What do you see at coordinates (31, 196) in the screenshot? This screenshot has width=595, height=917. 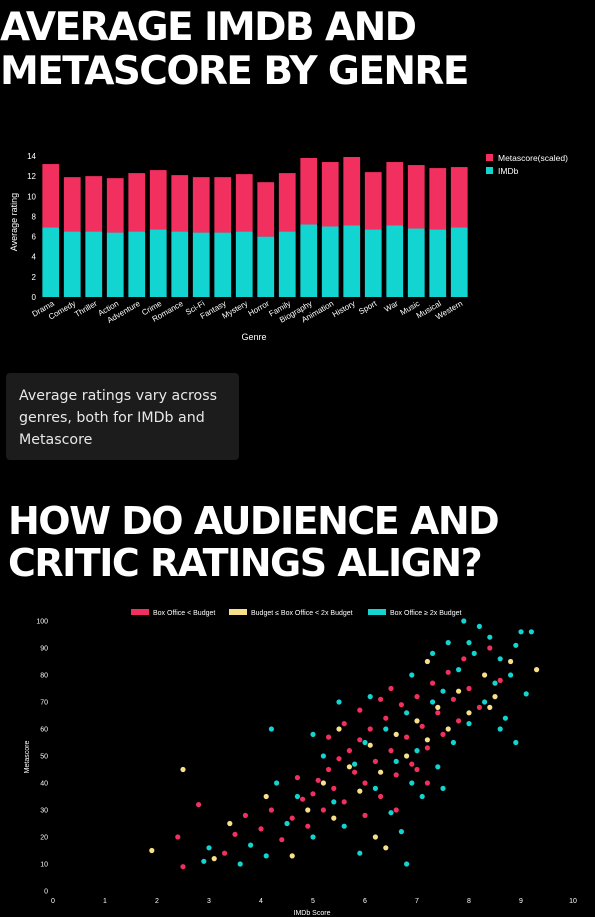 I see `bar-y-tick-label: 10` at bounding box center [31, 196].